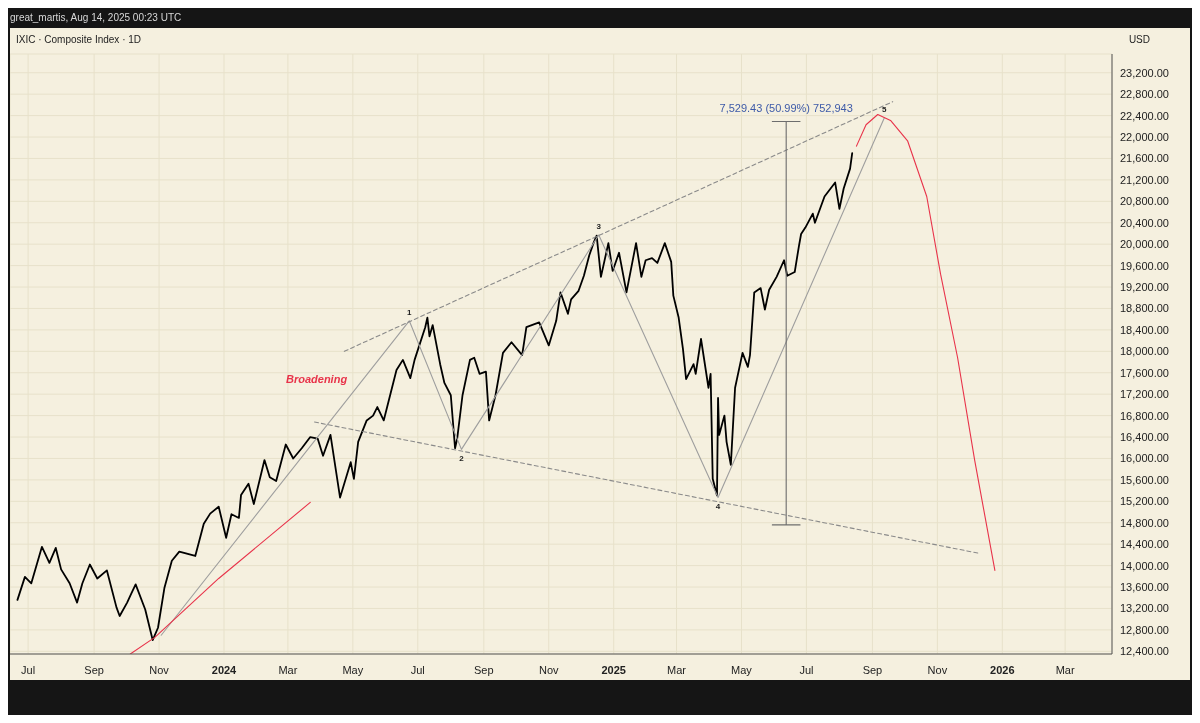 Image resolution: width=1200 pixels, height=723 pixels. Describe the element at coordinates (1144, 479) in the screenshot. I see `y-tick-label: 15,600.00` at that location.